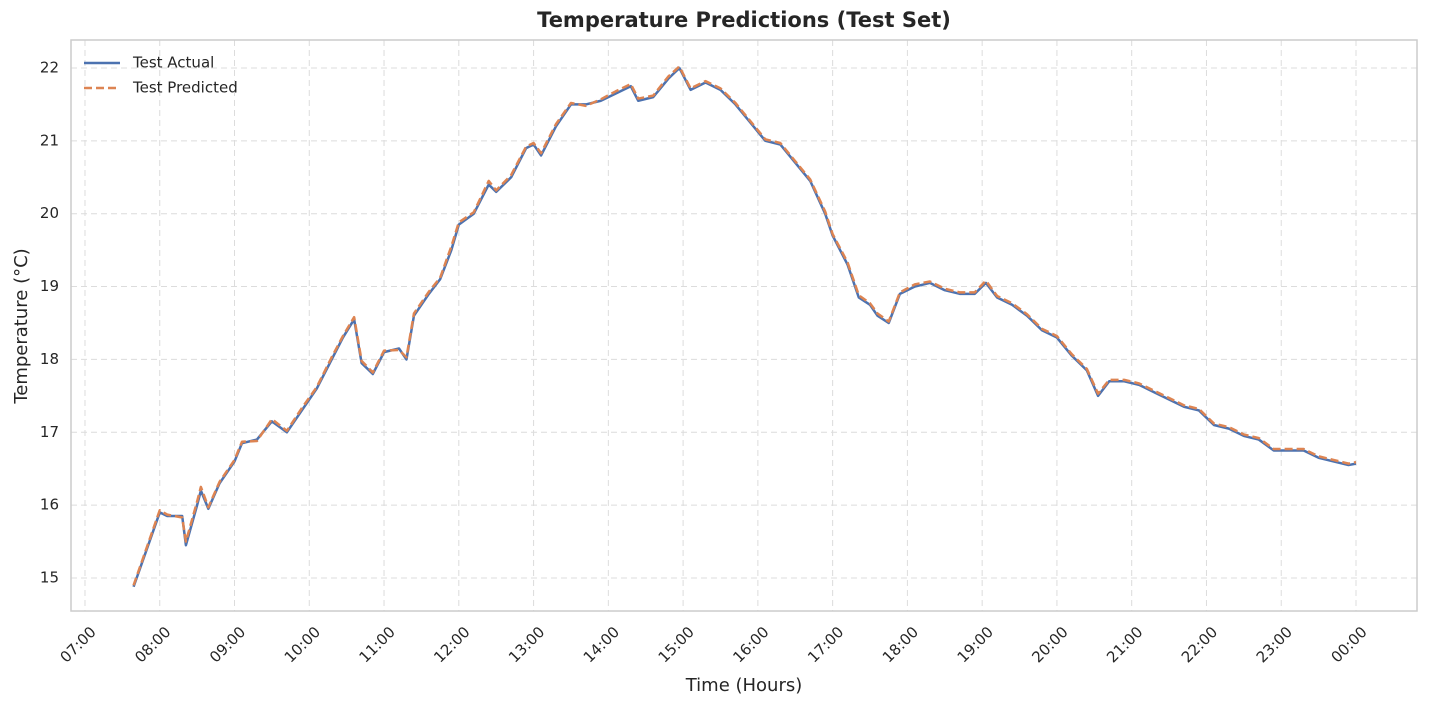 The height and width of the screenshot is (708, 1429). I want to click on x-tick-label: 16:00, so click(750, 644).